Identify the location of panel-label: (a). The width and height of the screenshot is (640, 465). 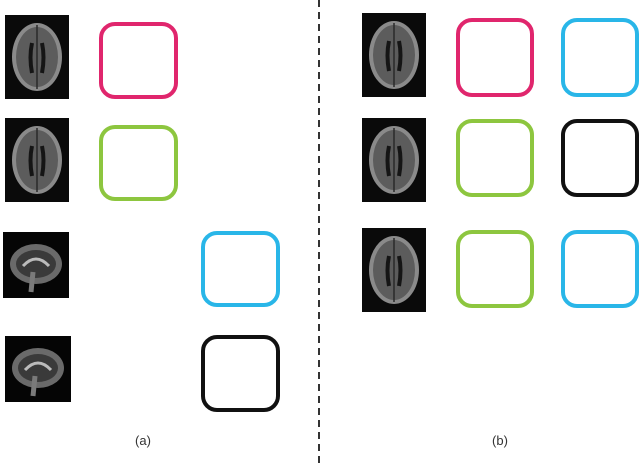
(143, 440).